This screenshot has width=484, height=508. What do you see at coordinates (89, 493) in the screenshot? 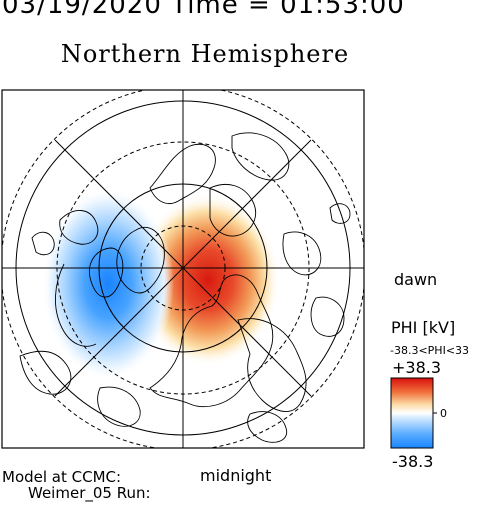
I see `run-label: Weimer_05 Run:` at bounding box center [89, 493].